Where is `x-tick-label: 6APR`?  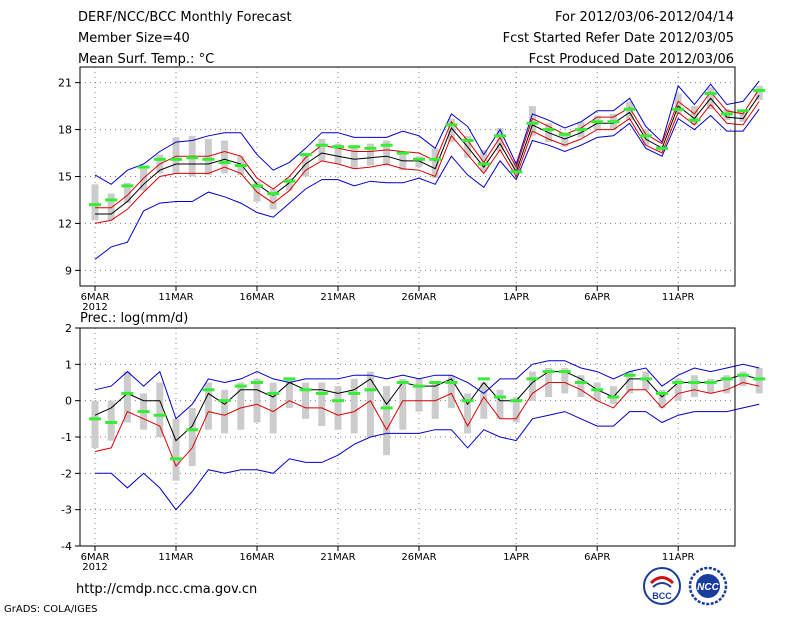
x-tick-label: 6APR is located at coordinates (597, 297).